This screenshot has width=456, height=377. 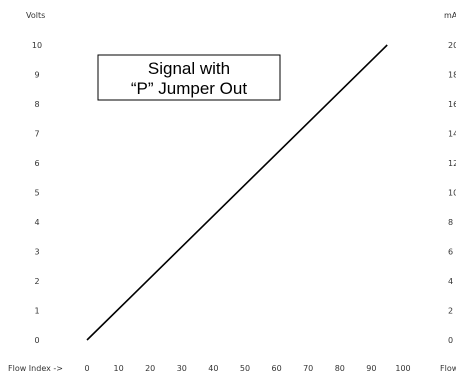 What do you see at coordinates (213, 368) in the screenshot?
I see `x-tick-label: 40` at bounding box center [213, 368].